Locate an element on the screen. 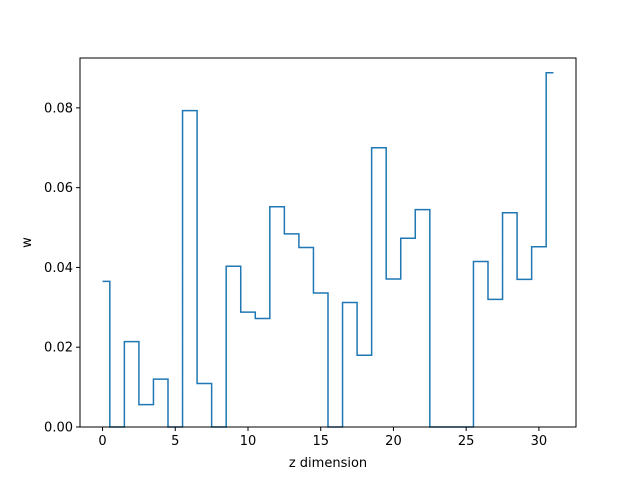 This screenshot has width=640, height=485. x-tick-label: 5 is located at coordinates (175, 441).